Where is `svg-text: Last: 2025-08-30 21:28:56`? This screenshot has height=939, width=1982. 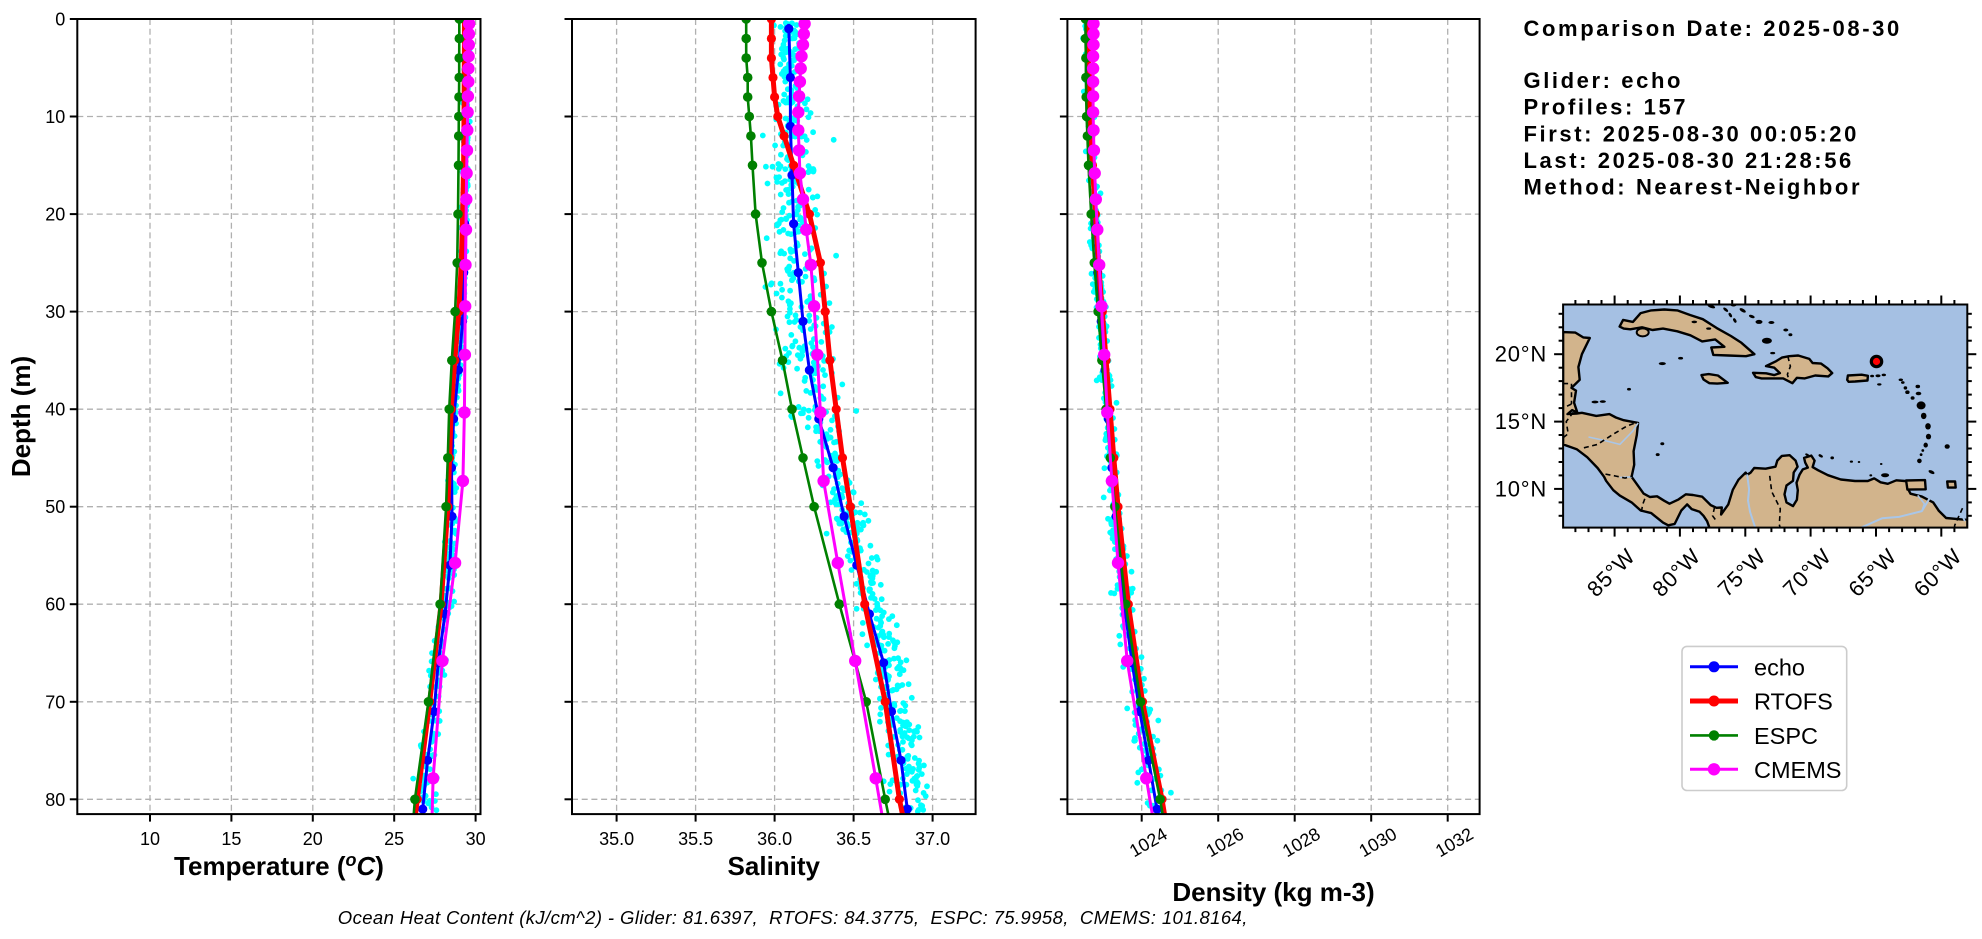
svg-text: Last: 2025-08-30 21:28:56 is located at coordinates (1689, 160).